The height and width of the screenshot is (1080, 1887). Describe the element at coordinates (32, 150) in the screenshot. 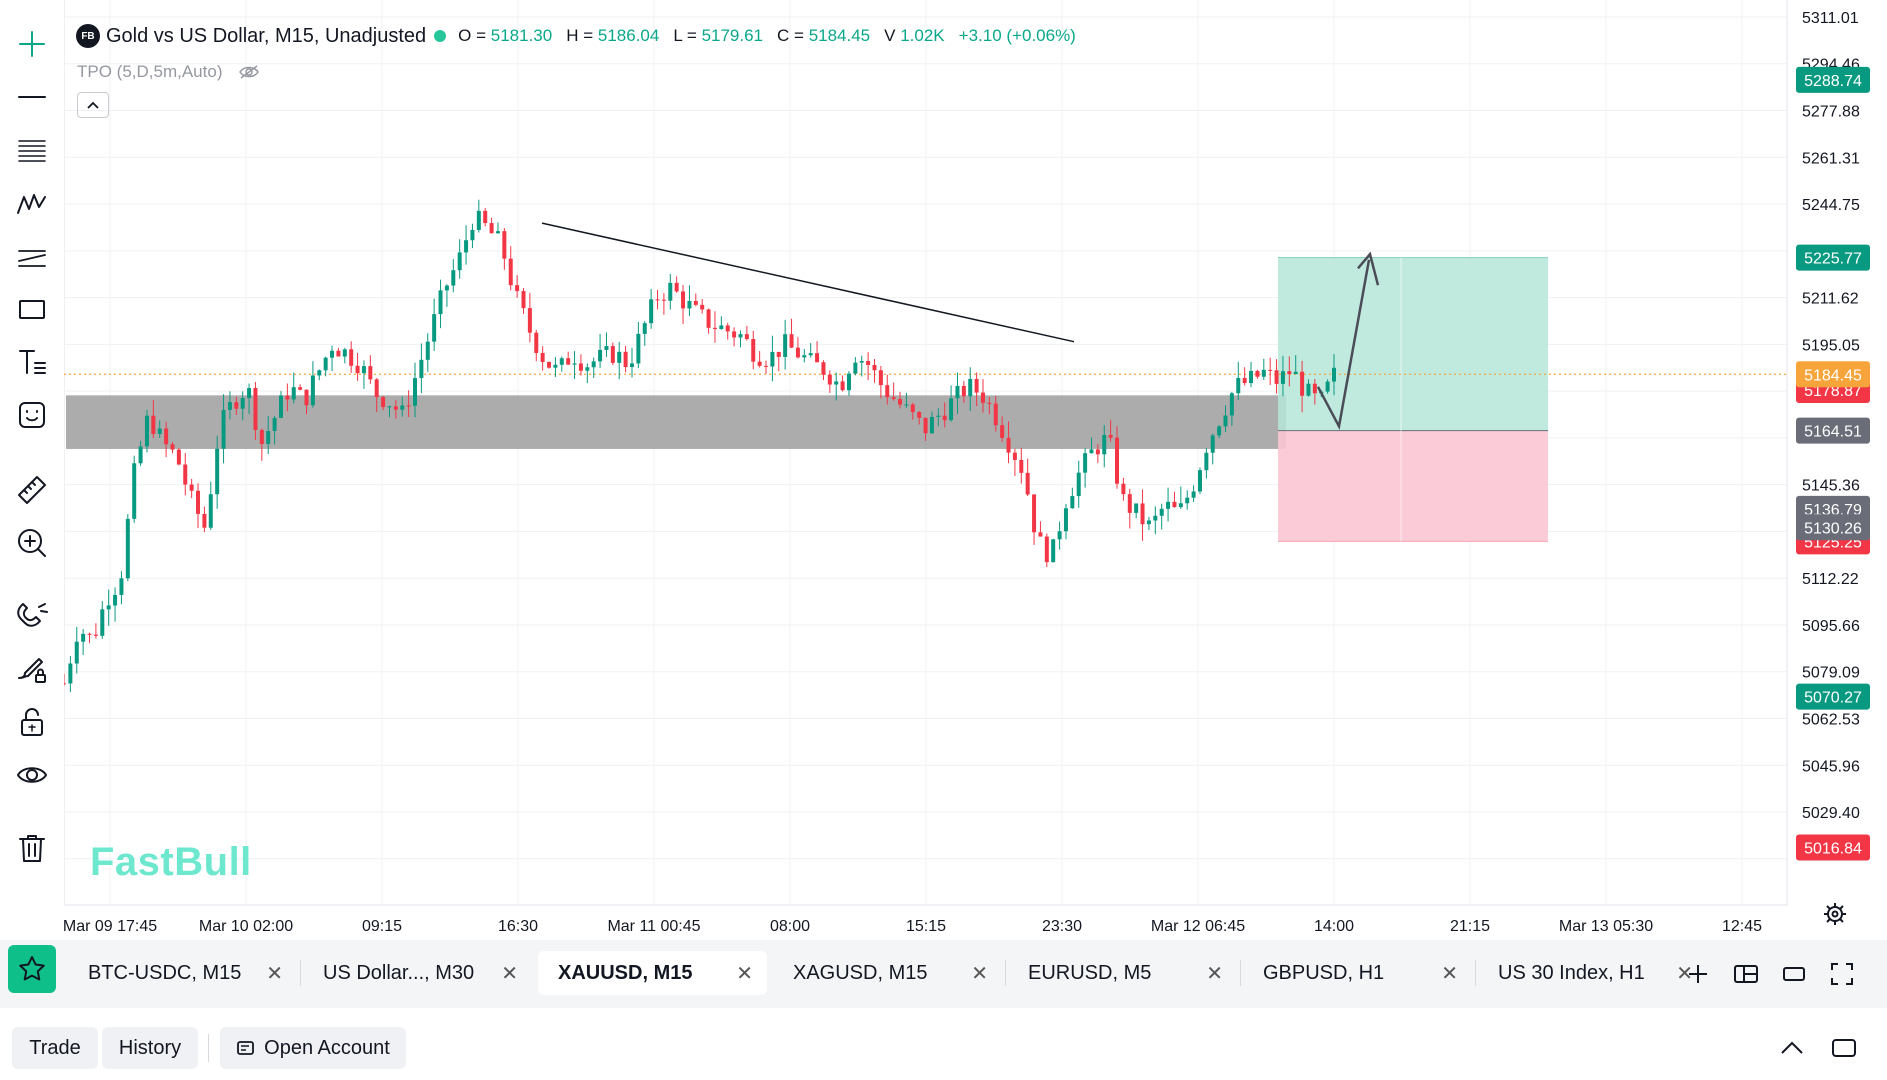

I see `fib-lines-icon` at that location.